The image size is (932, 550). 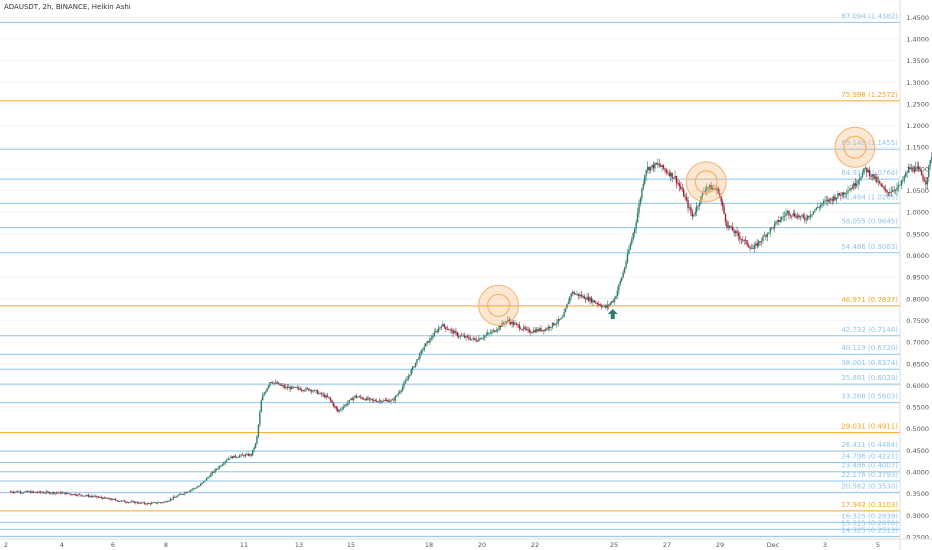 I want to click on fib-level-label: 20.562 (0.3530), so click(x=869, y=486).